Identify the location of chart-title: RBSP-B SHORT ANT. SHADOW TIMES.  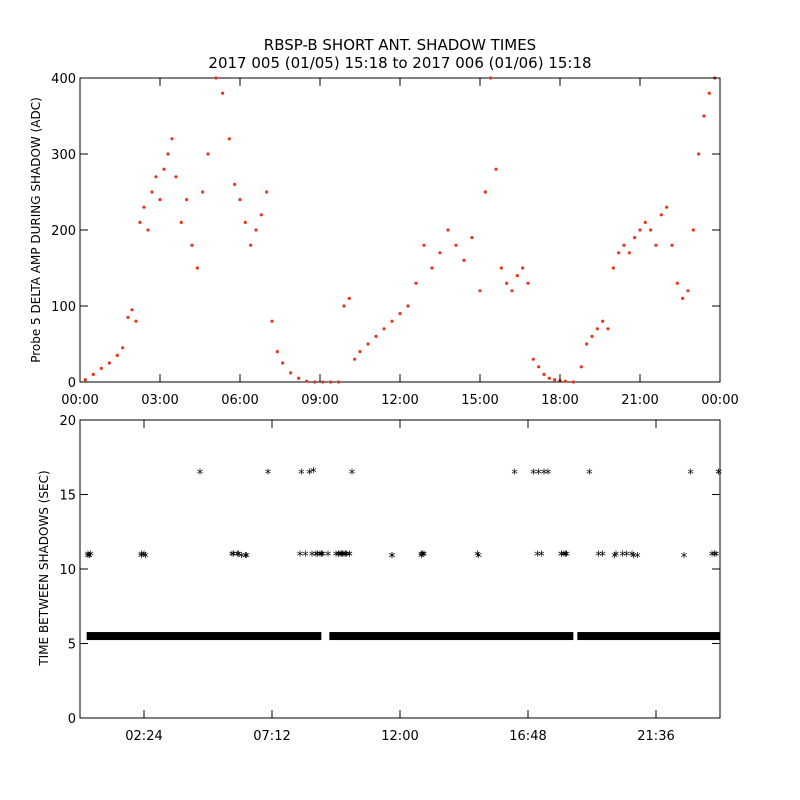
(400, 45).